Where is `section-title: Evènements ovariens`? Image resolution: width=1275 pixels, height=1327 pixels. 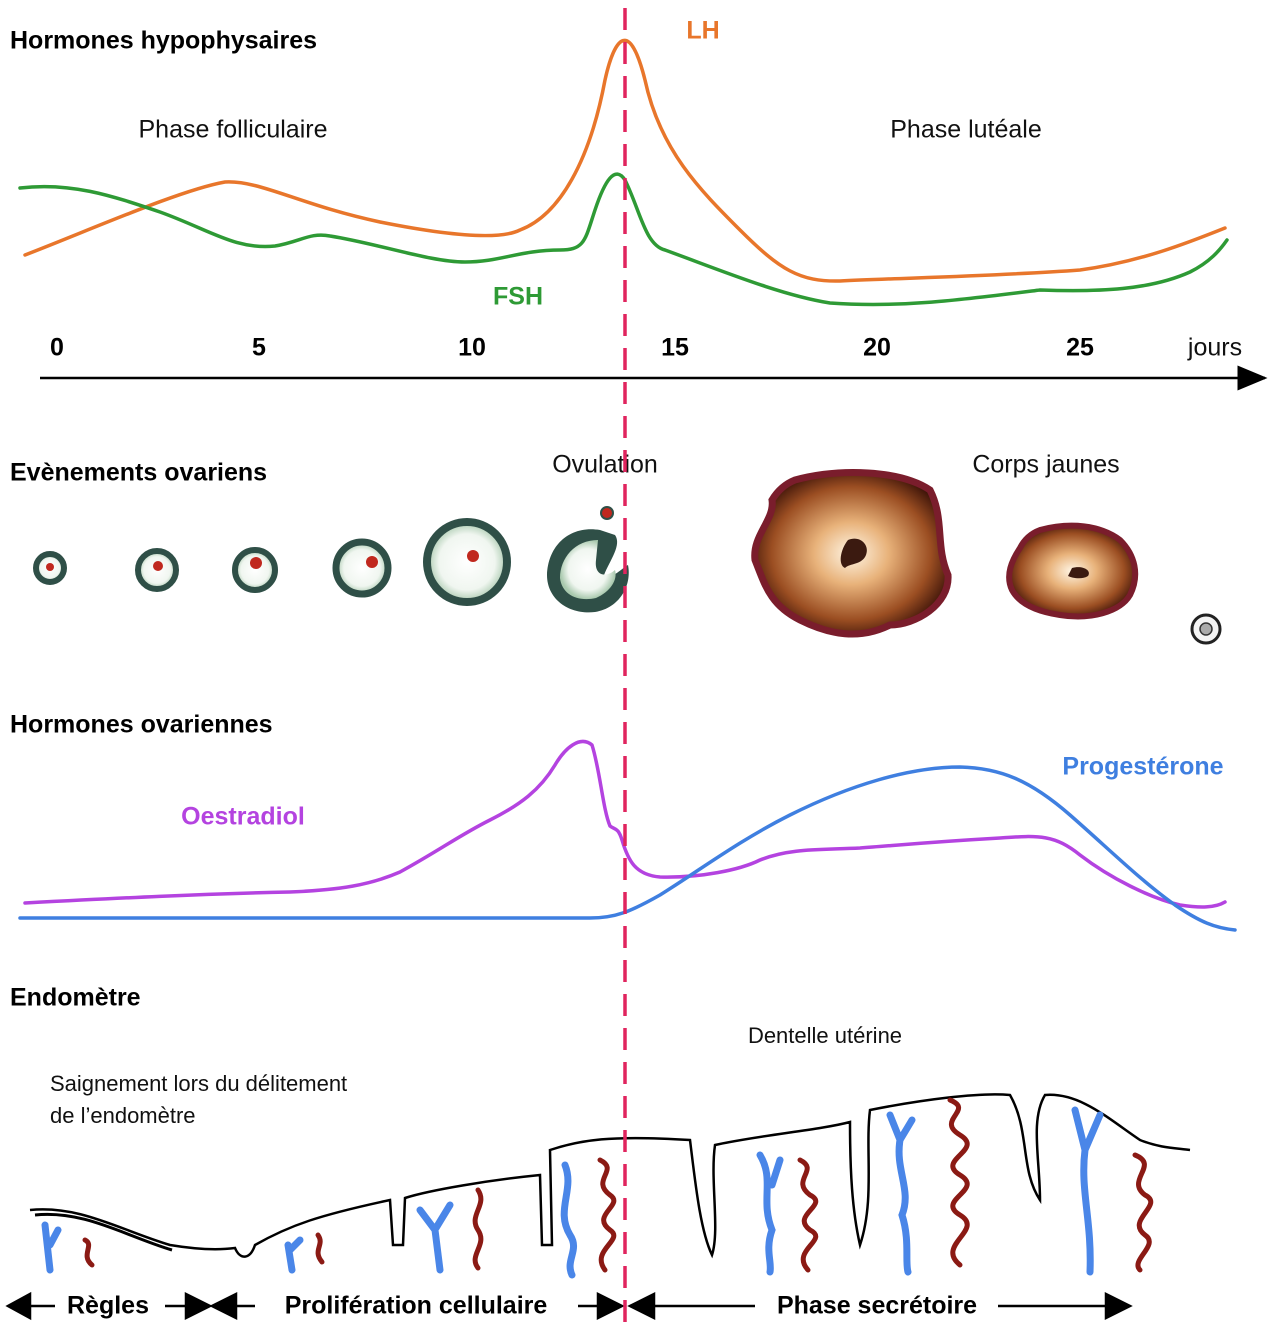 section-title: Evènements ovariens is located at coordinates (138, 473).